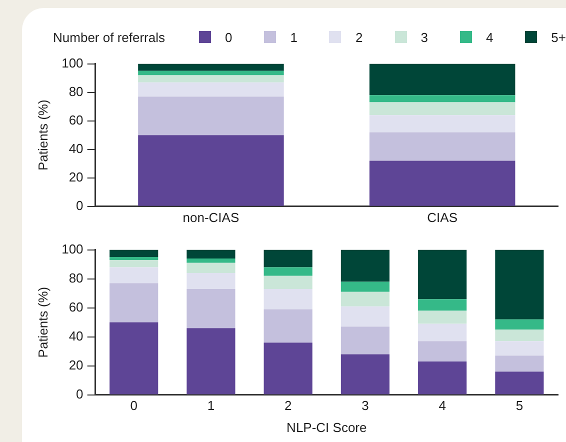 The width and height of the screenshot is (566, 442). Describe the element at coordinates (294, 37) in the screenshot. I see `legend-label: 1` at that location.